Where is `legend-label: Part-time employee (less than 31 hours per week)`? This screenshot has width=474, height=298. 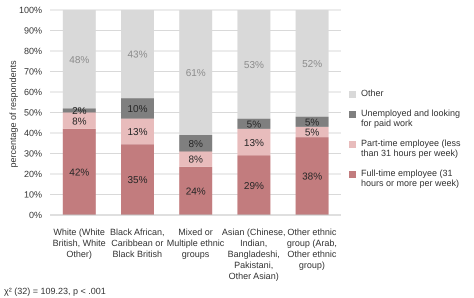
legend-label: Part-time employee (less than 31 hours per week) is located at coordinates (411, 148).